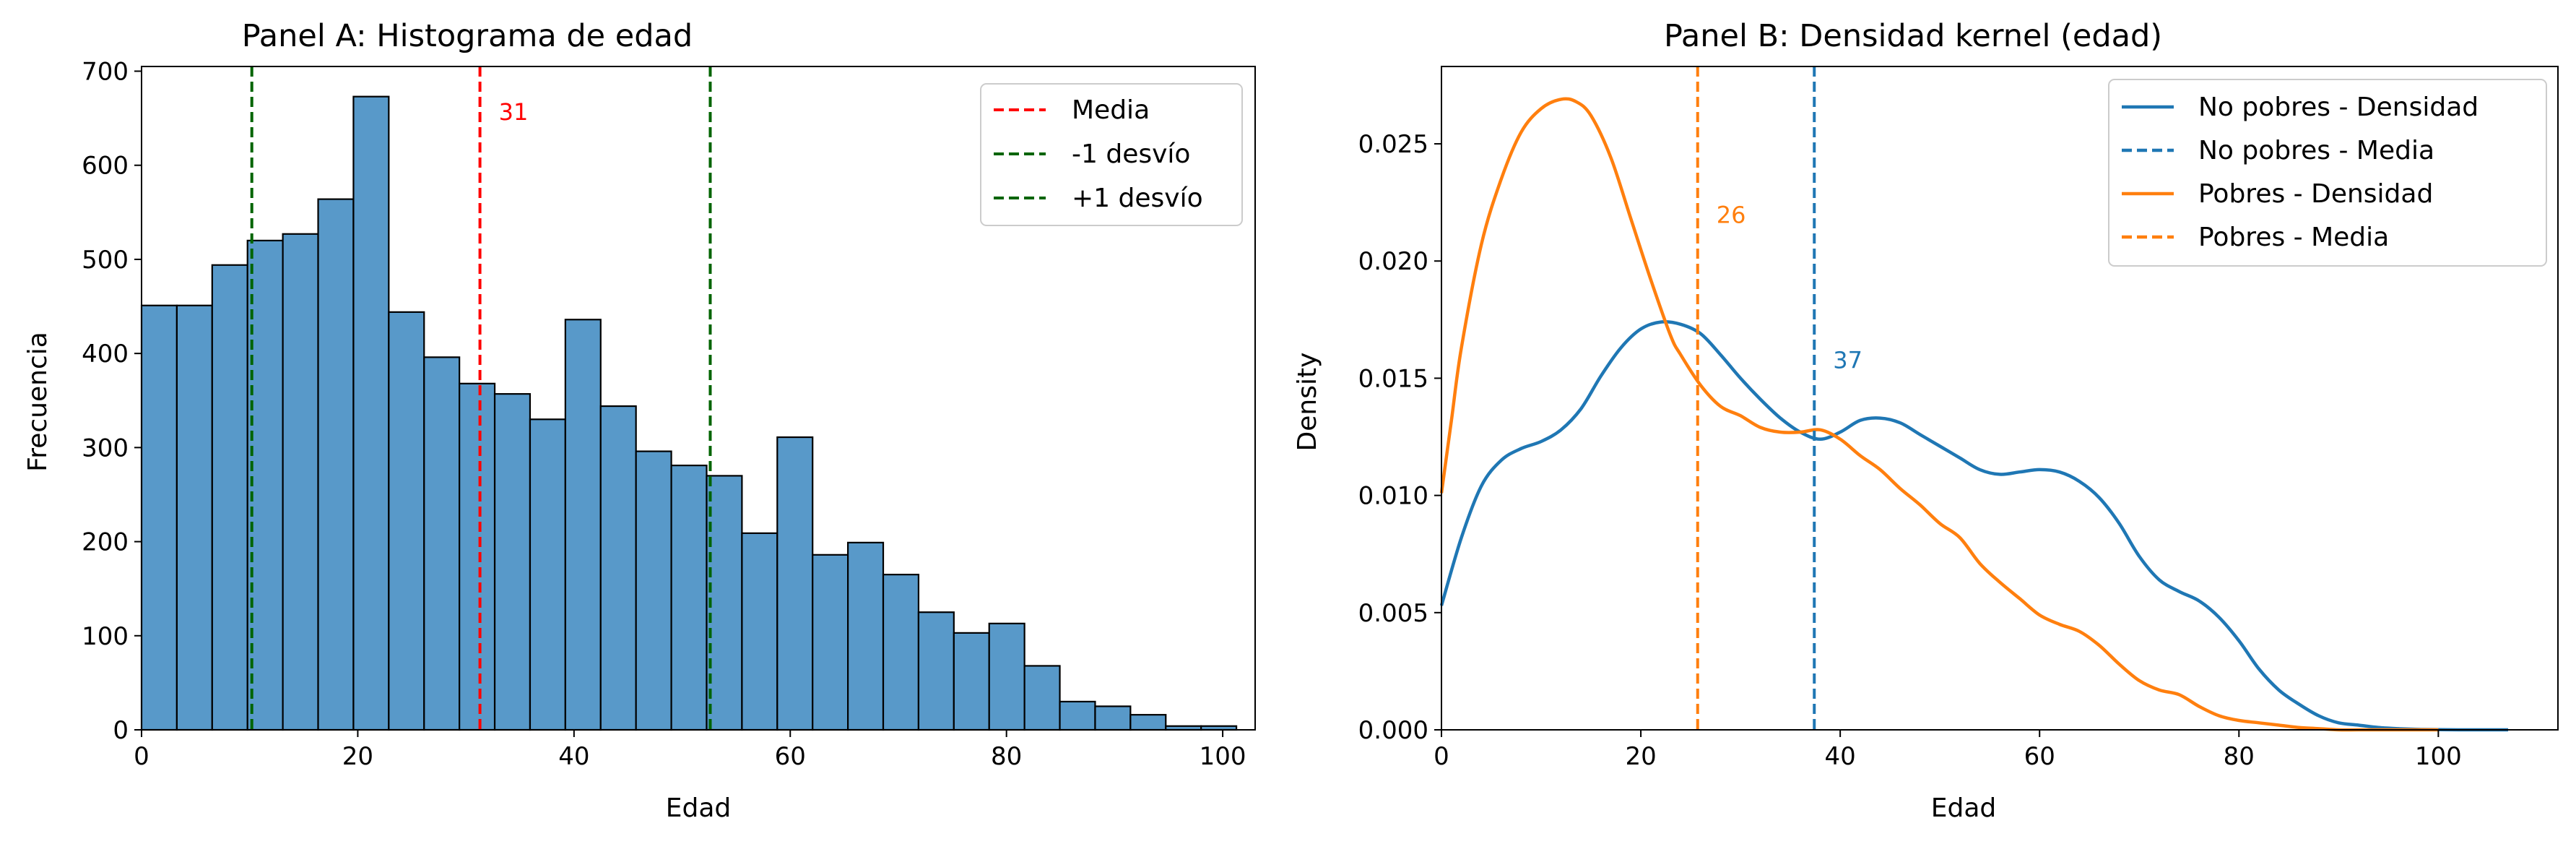 Image resolution: width=2576 pixels, height=844 pixels. What do you see at coordinates (141, 757) in the screenshot?
I see `panel-a-xtick-label: 0` at bounding box center [141, 757].